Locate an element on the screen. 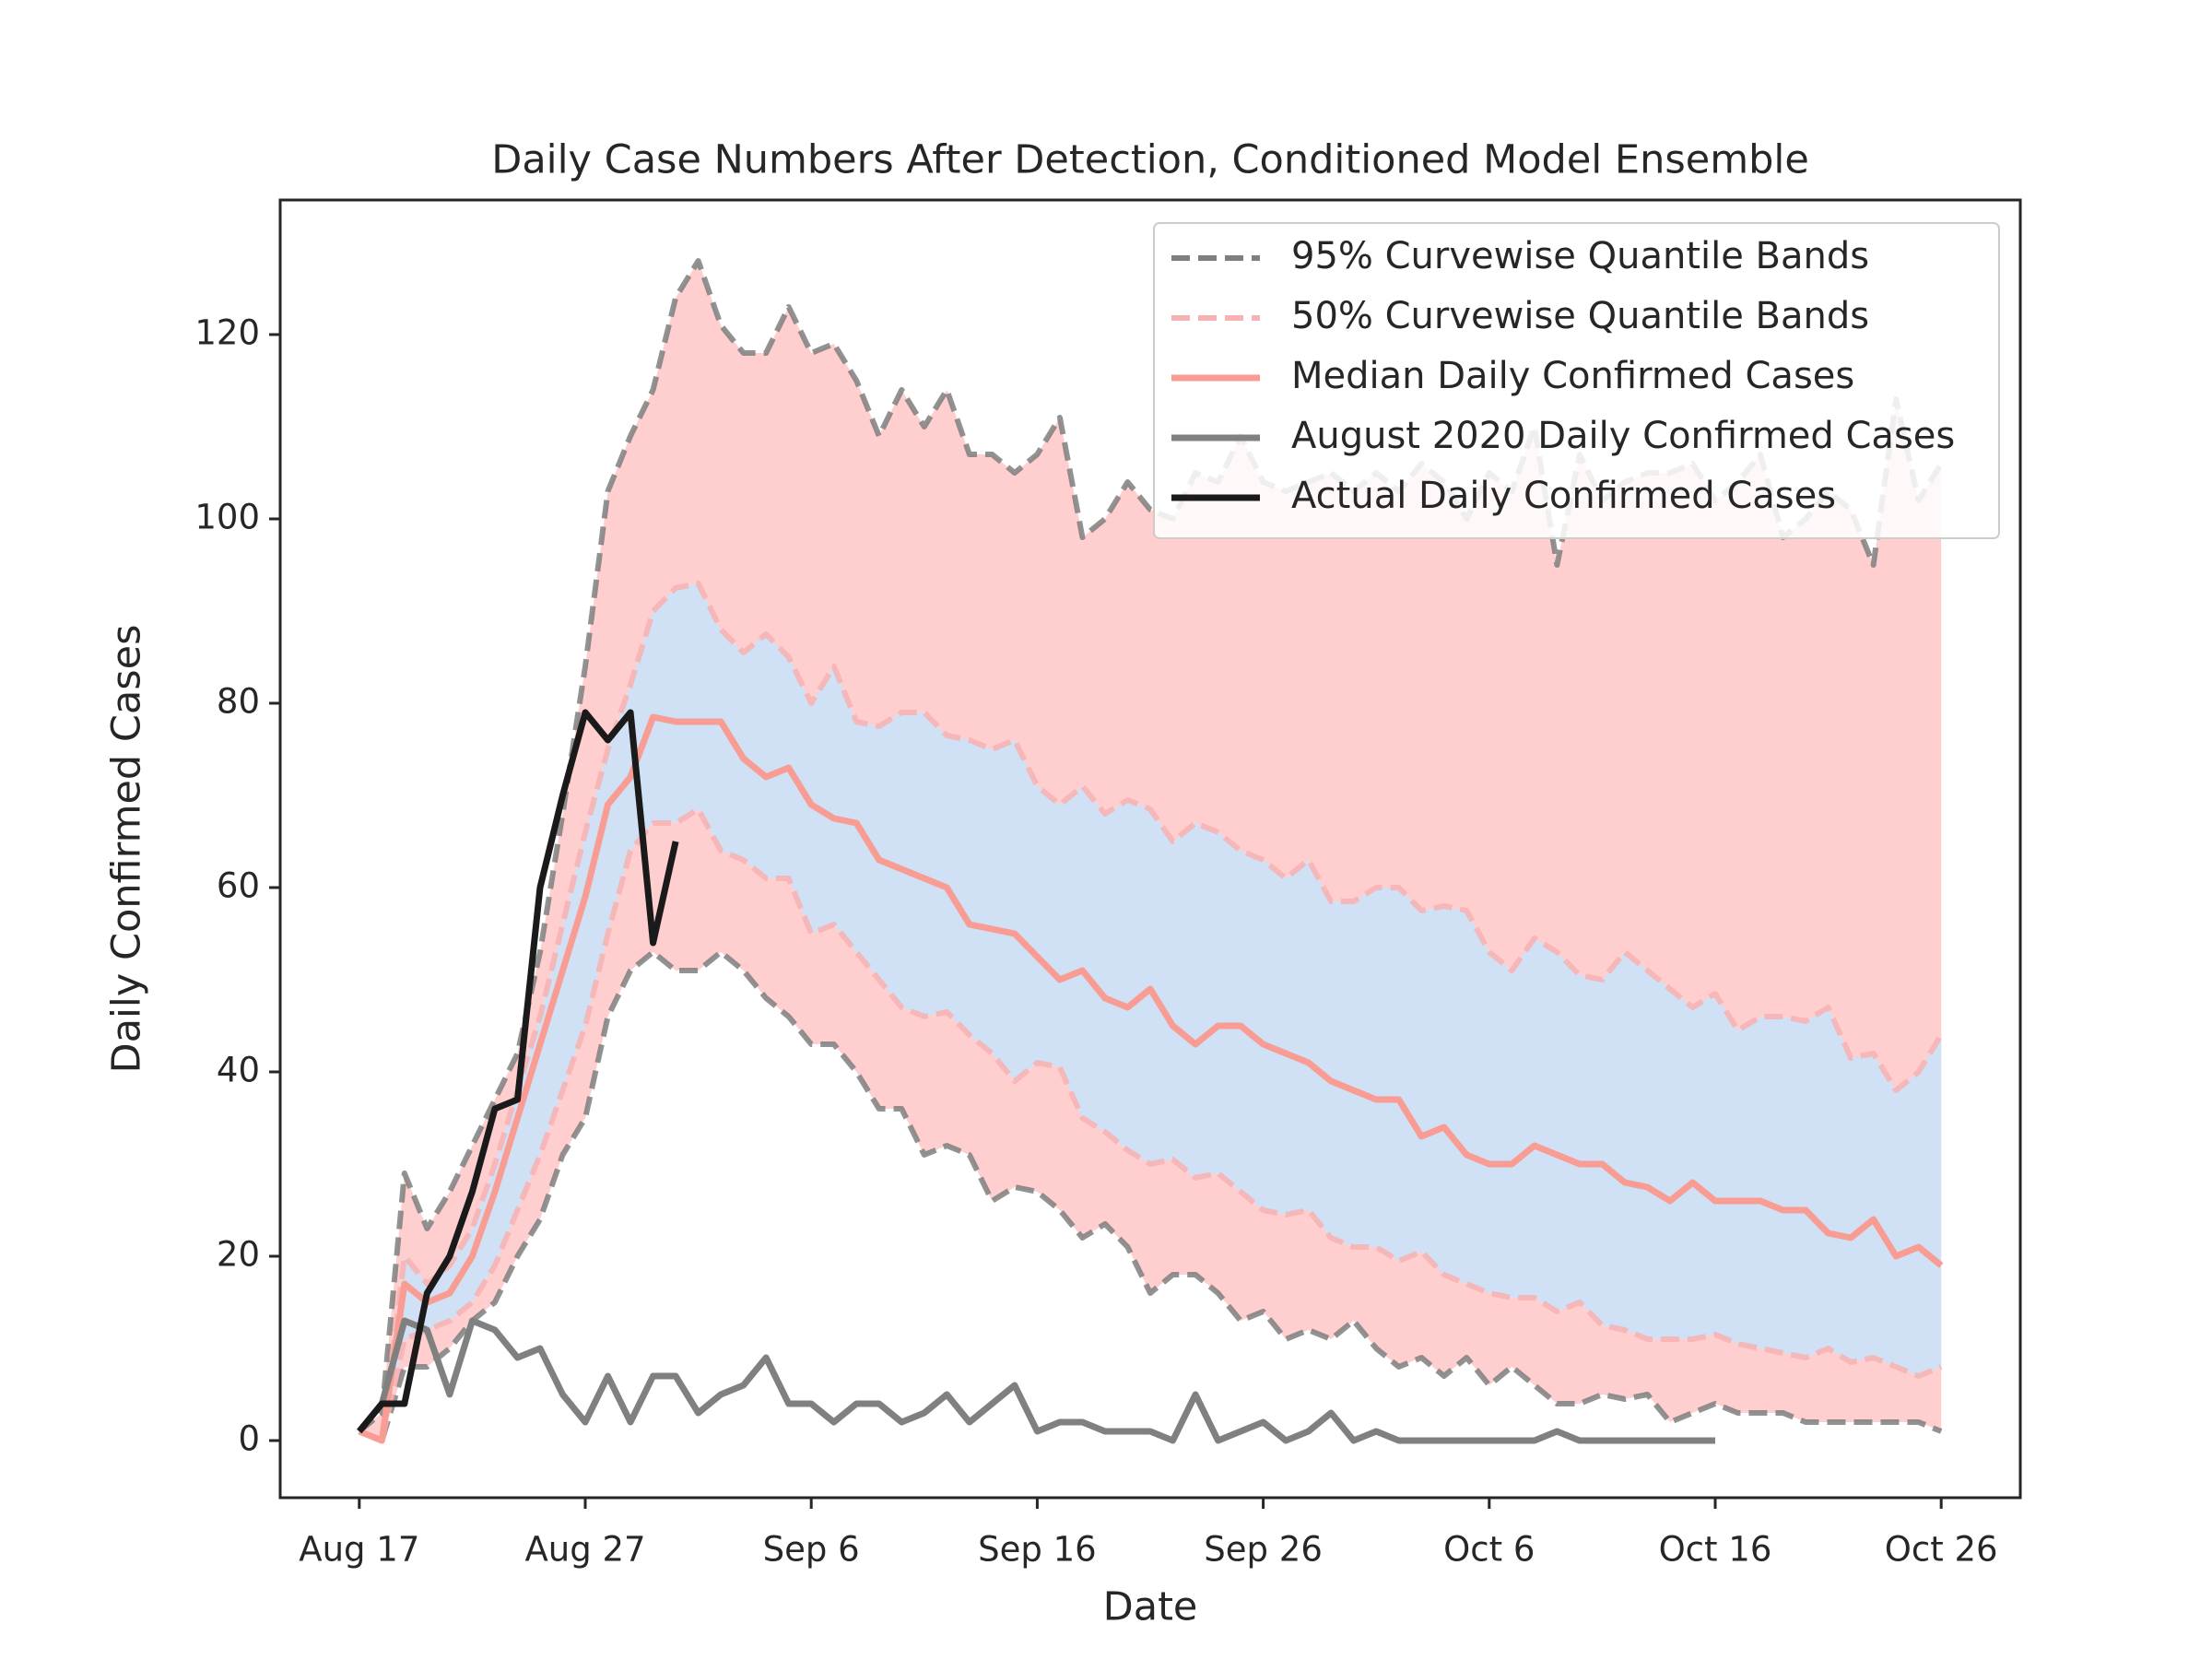  x-tick-label: Sep 6 is located at coordinates (811, 1550).